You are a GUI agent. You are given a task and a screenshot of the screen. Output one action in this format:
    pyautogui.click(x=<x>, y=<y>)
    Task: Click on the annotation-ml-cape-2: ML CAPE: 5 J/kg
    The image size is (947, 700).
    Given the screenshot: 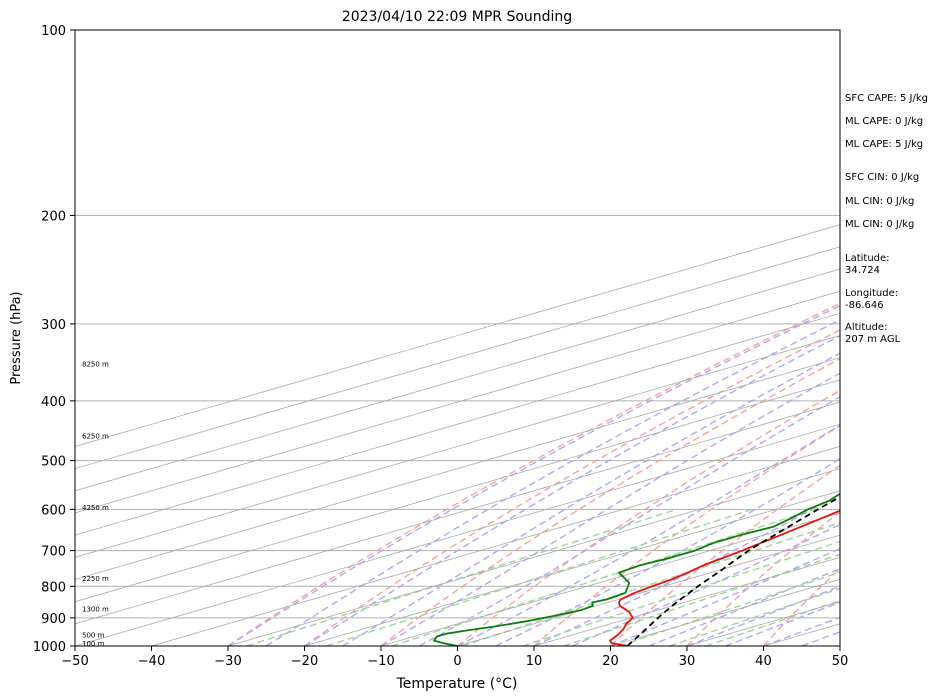 What is the action you would take?
    pyautogui.click(x=884, y=144)
    